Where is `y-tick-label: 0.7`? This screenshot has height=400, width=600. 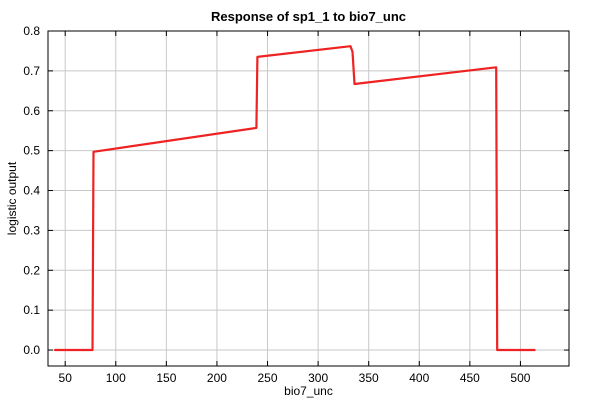
y-tick-label: 0.7 is located at coordinates (31, 71).